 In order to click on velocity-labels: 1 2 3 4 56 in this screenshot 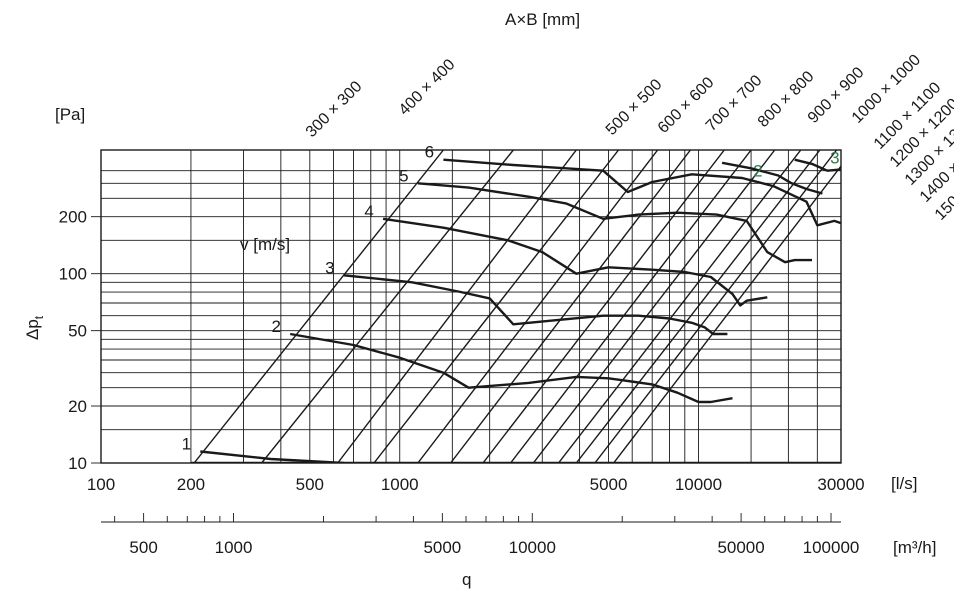, I will do `click(308, 298)`.